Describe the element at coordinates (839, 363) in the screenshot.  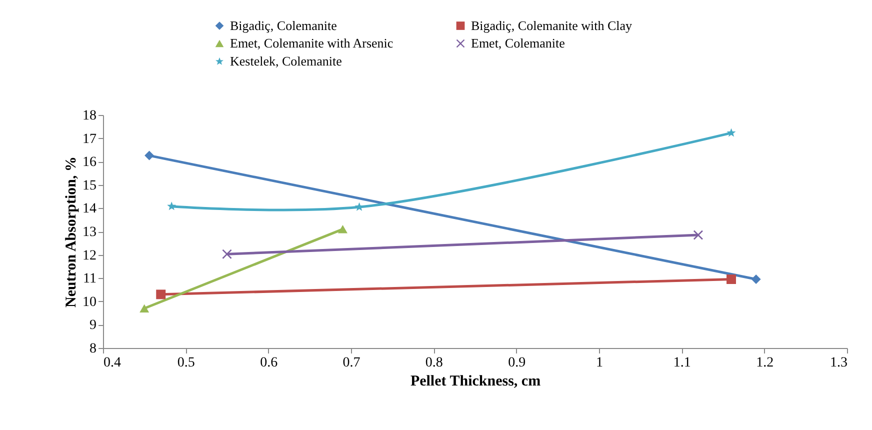
I see `x-tick-label: 1.3` at that location.